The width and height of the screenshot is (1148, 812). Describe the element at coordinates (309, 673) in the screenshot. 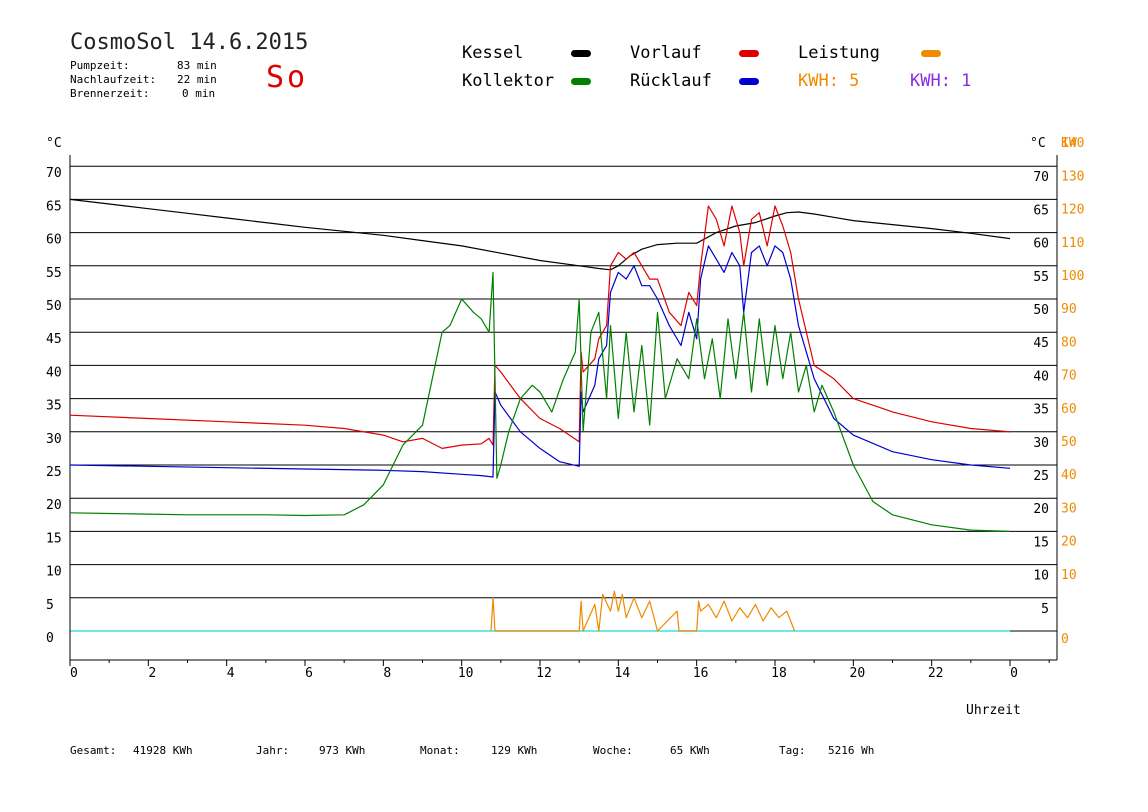

I see `x-tick-label: 6` at that location.